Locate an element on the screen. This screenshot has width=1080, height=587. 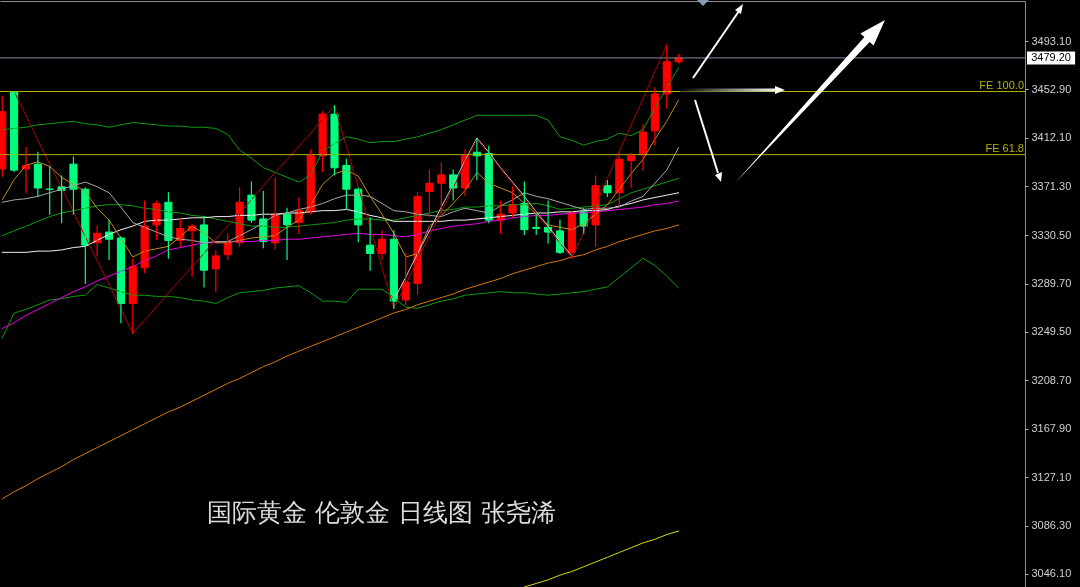
y-tick-label: 3086.30 is located at coordinates (1051, 525).